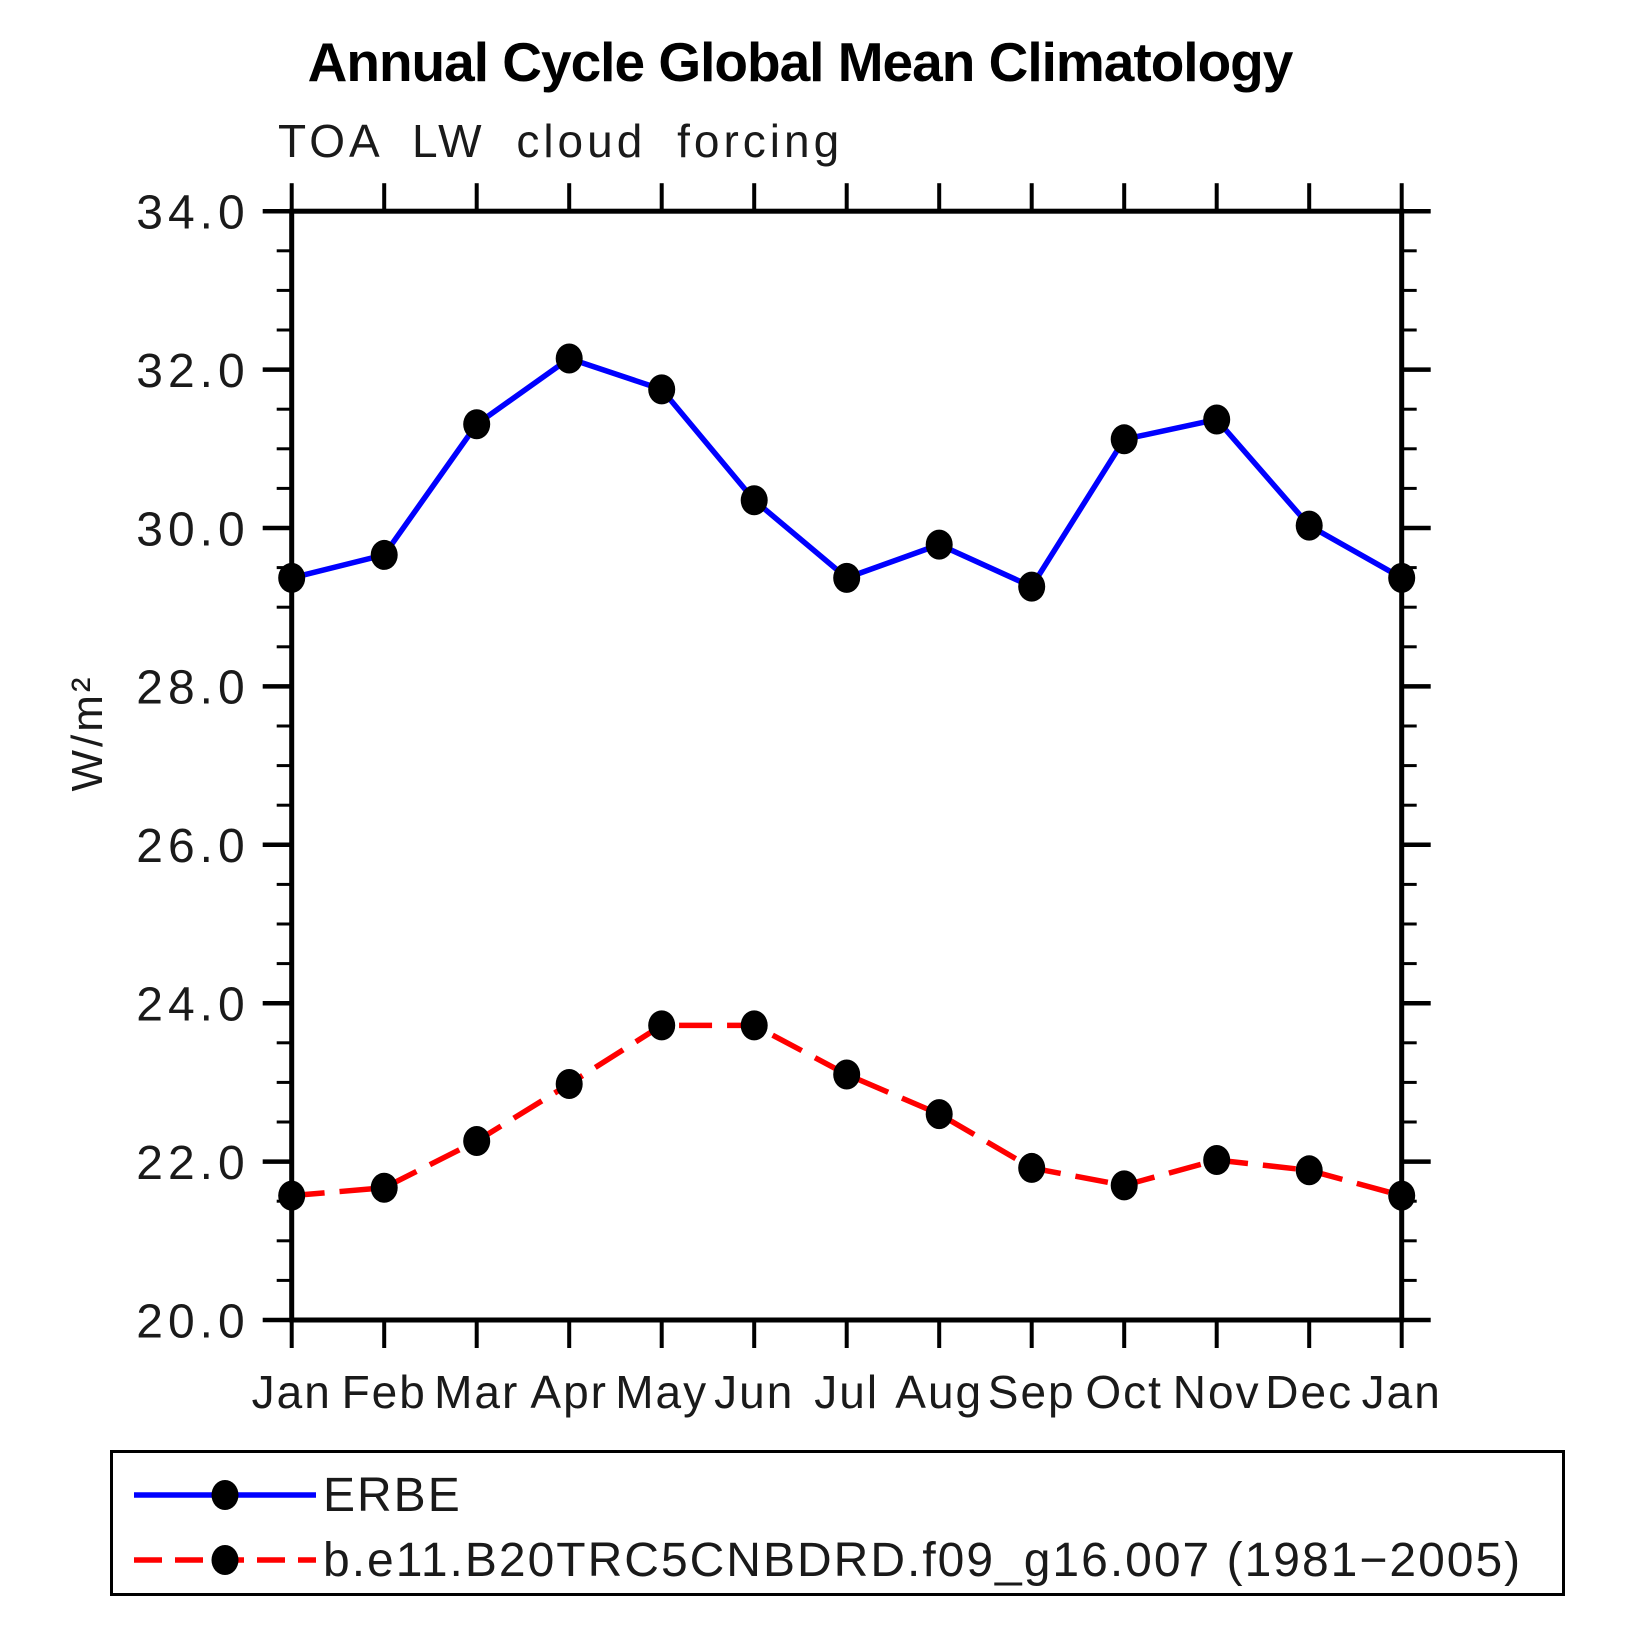 The width and height of the screenshot is (1636, 1636). I want to click on y-tick-label: 30.0, so click(192, 529).